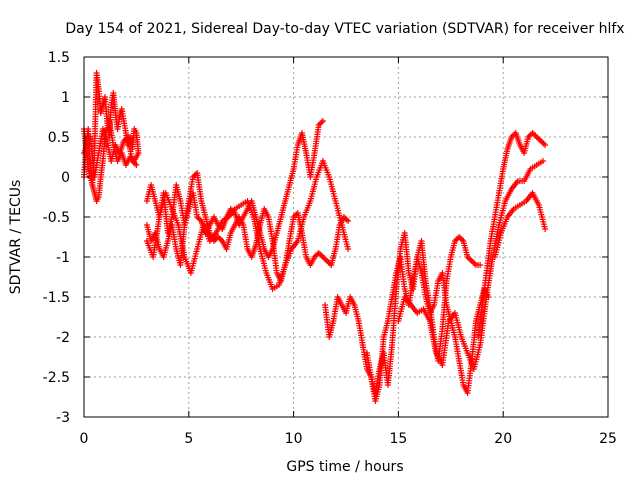 This screenshot has height=484, width=640. Describe the element at coordinates (63, 418) in the screenshot. I see `y-tick-label: -3` at that location.